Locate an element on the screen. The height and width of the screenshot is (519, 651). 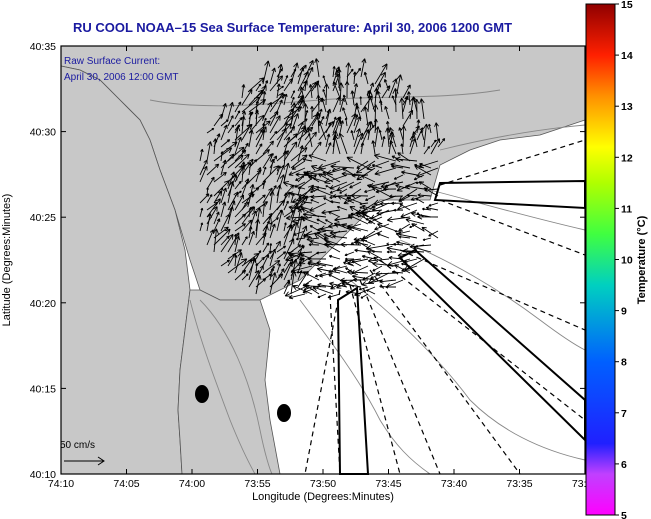
y-tick-label: 40:30 is located at coordinates (43, 133).